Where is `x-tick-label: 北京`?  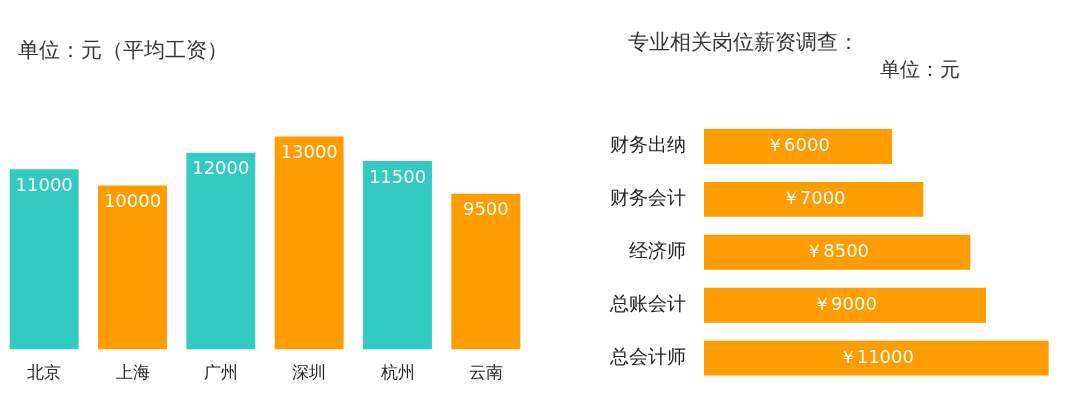 x-tick-label: 北京 is located at coordinates (44, 372).